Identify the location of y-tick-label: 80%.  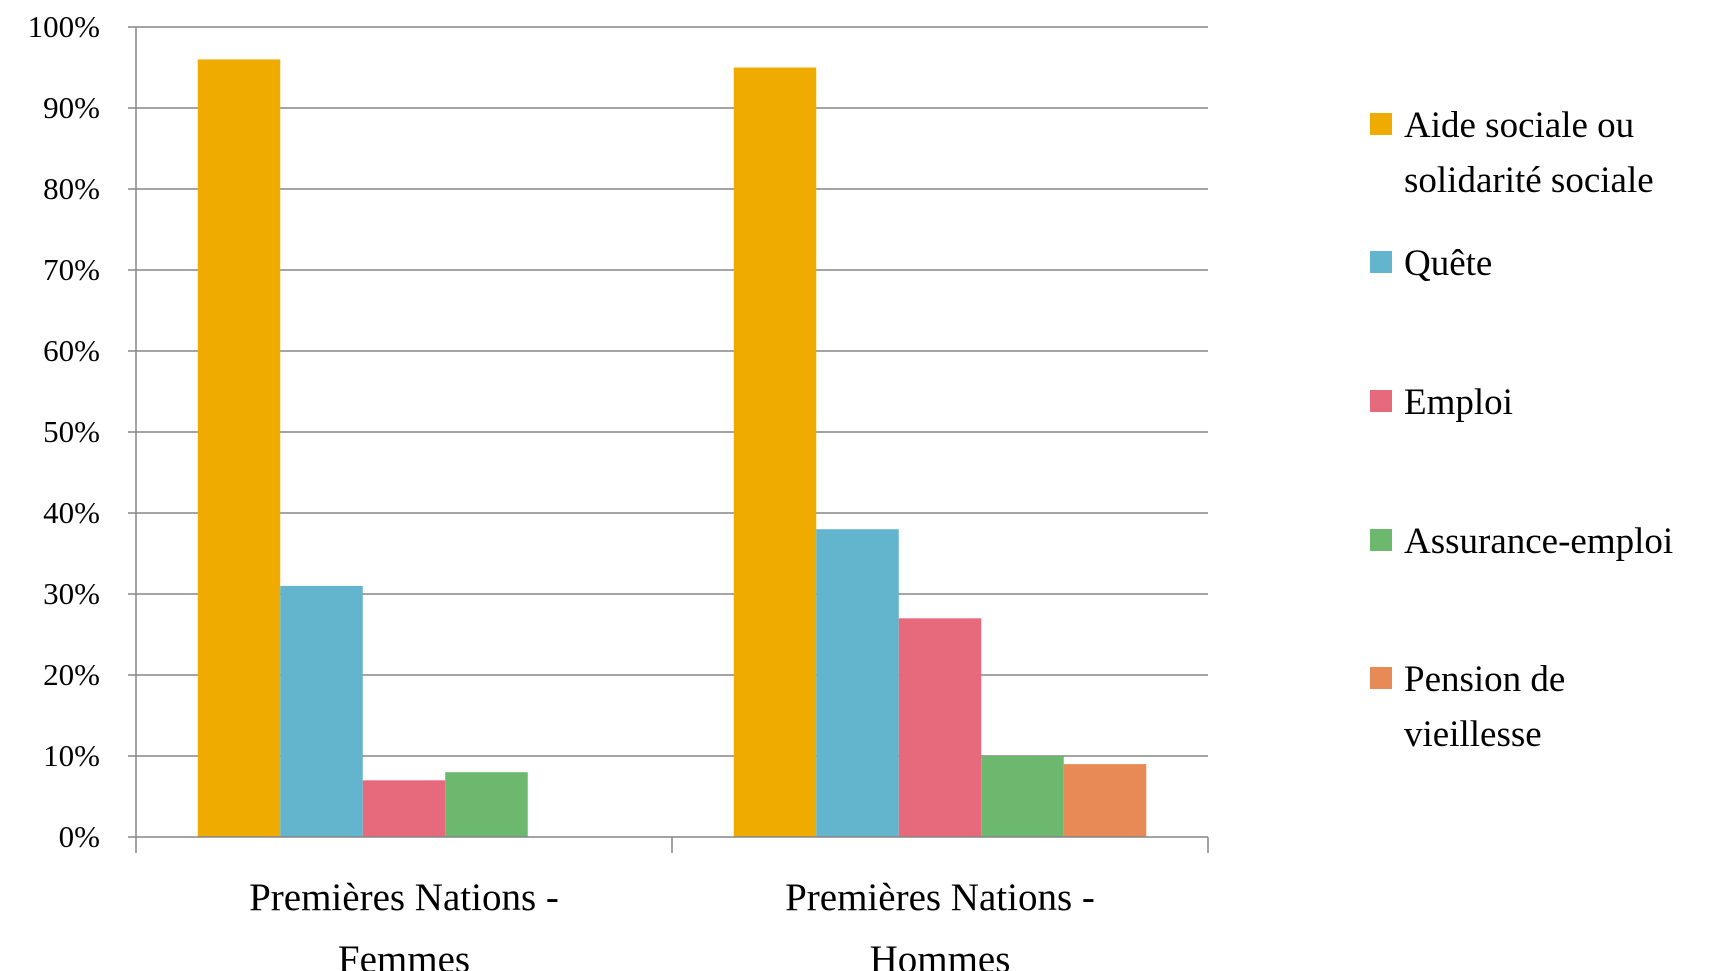
(71, 188).